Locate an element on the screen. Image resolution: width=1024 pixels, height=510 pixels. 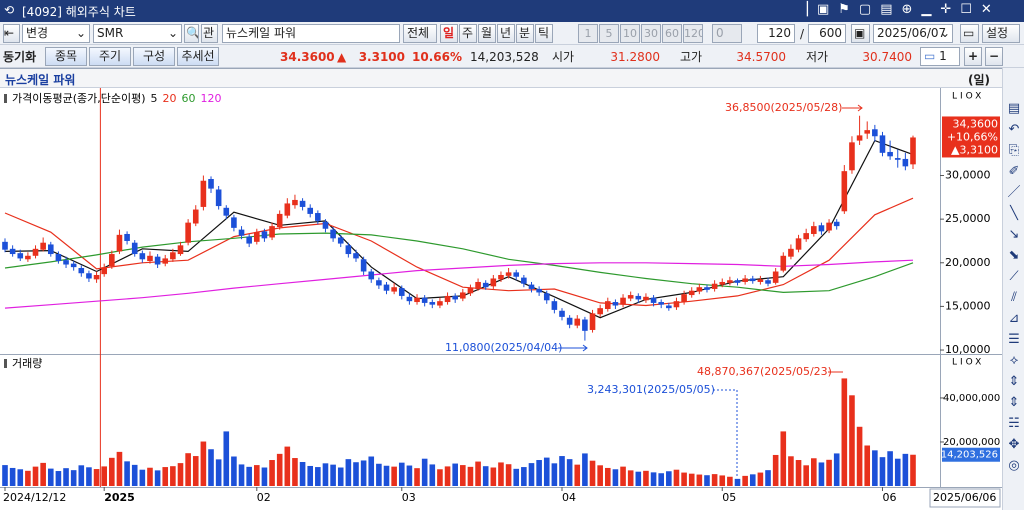
x-tick-label: 03 is located at coordinates (409, 497).